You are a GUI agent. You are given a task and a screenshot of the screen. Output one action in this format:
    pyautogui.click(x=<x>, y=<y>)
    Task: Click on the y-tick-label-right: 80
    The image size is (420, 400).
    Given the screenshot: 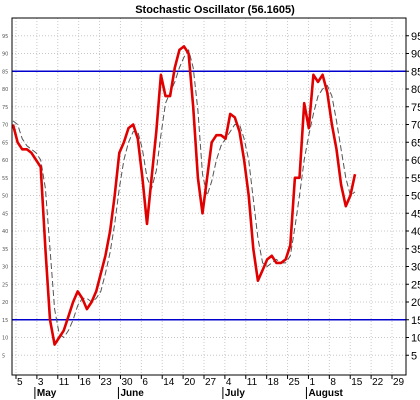 What is the action you would take?
    pyautogui.click(x=415, y=90)
    